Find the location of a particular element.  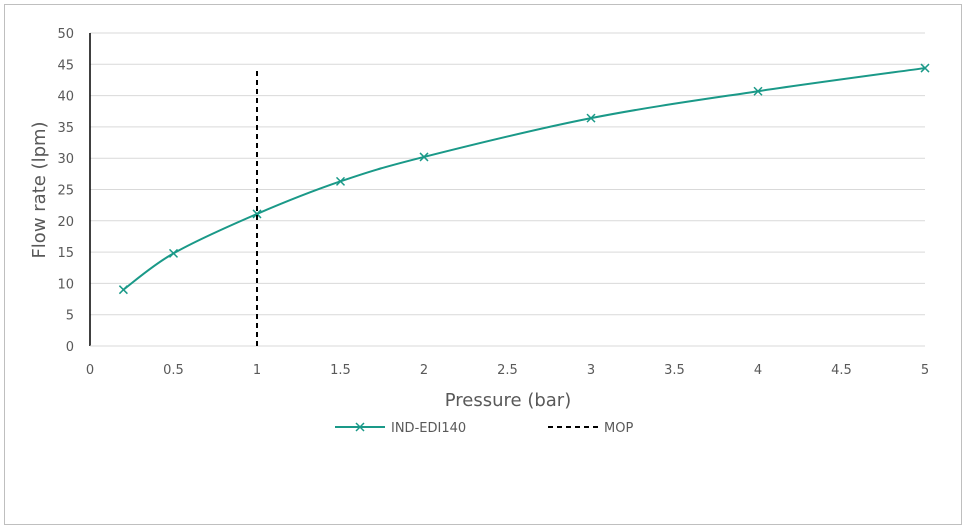

legend-marker is located at coordinates (360, 427).